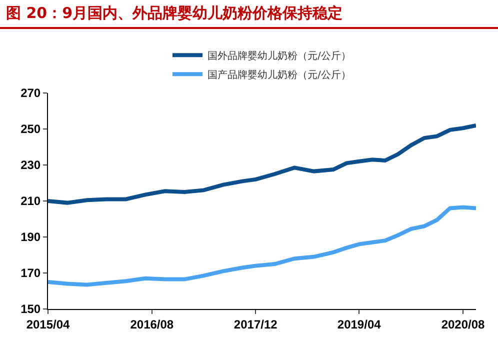 This screenshot has height=344, width=498. Describe the element at coordinates (48, 324) in the screenshot. I see `x-tick-label: 2015/04` at that location.